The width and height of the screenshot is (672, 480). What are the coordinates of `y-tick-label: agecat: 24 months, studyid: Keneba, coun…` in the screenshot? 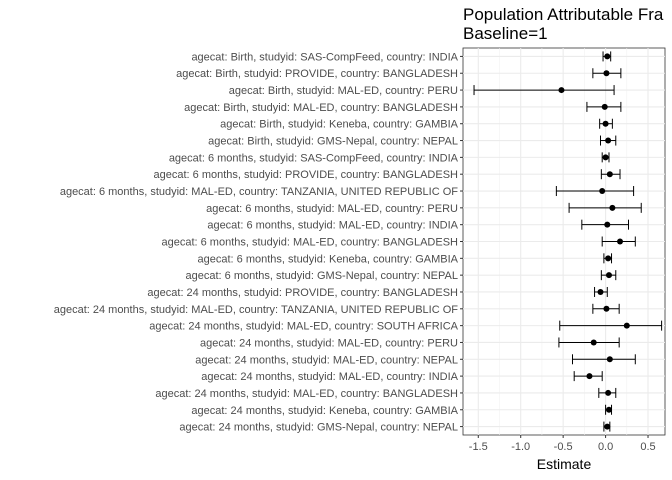 It's located at (324, 411).